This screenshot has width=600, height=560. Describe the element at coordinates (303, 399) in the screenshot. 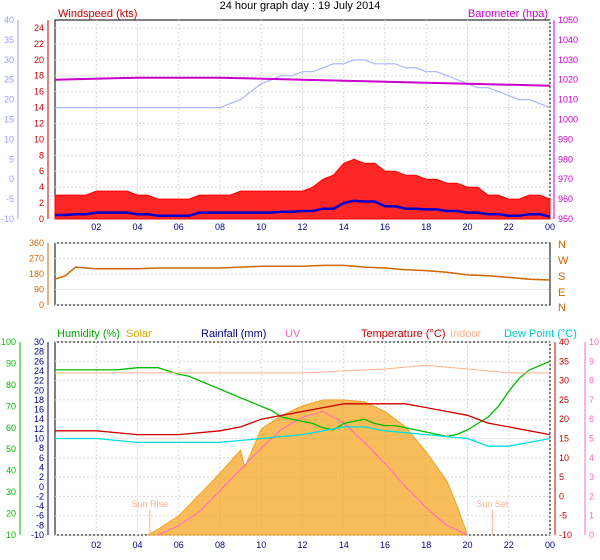

I see `series-humidity` at that location.